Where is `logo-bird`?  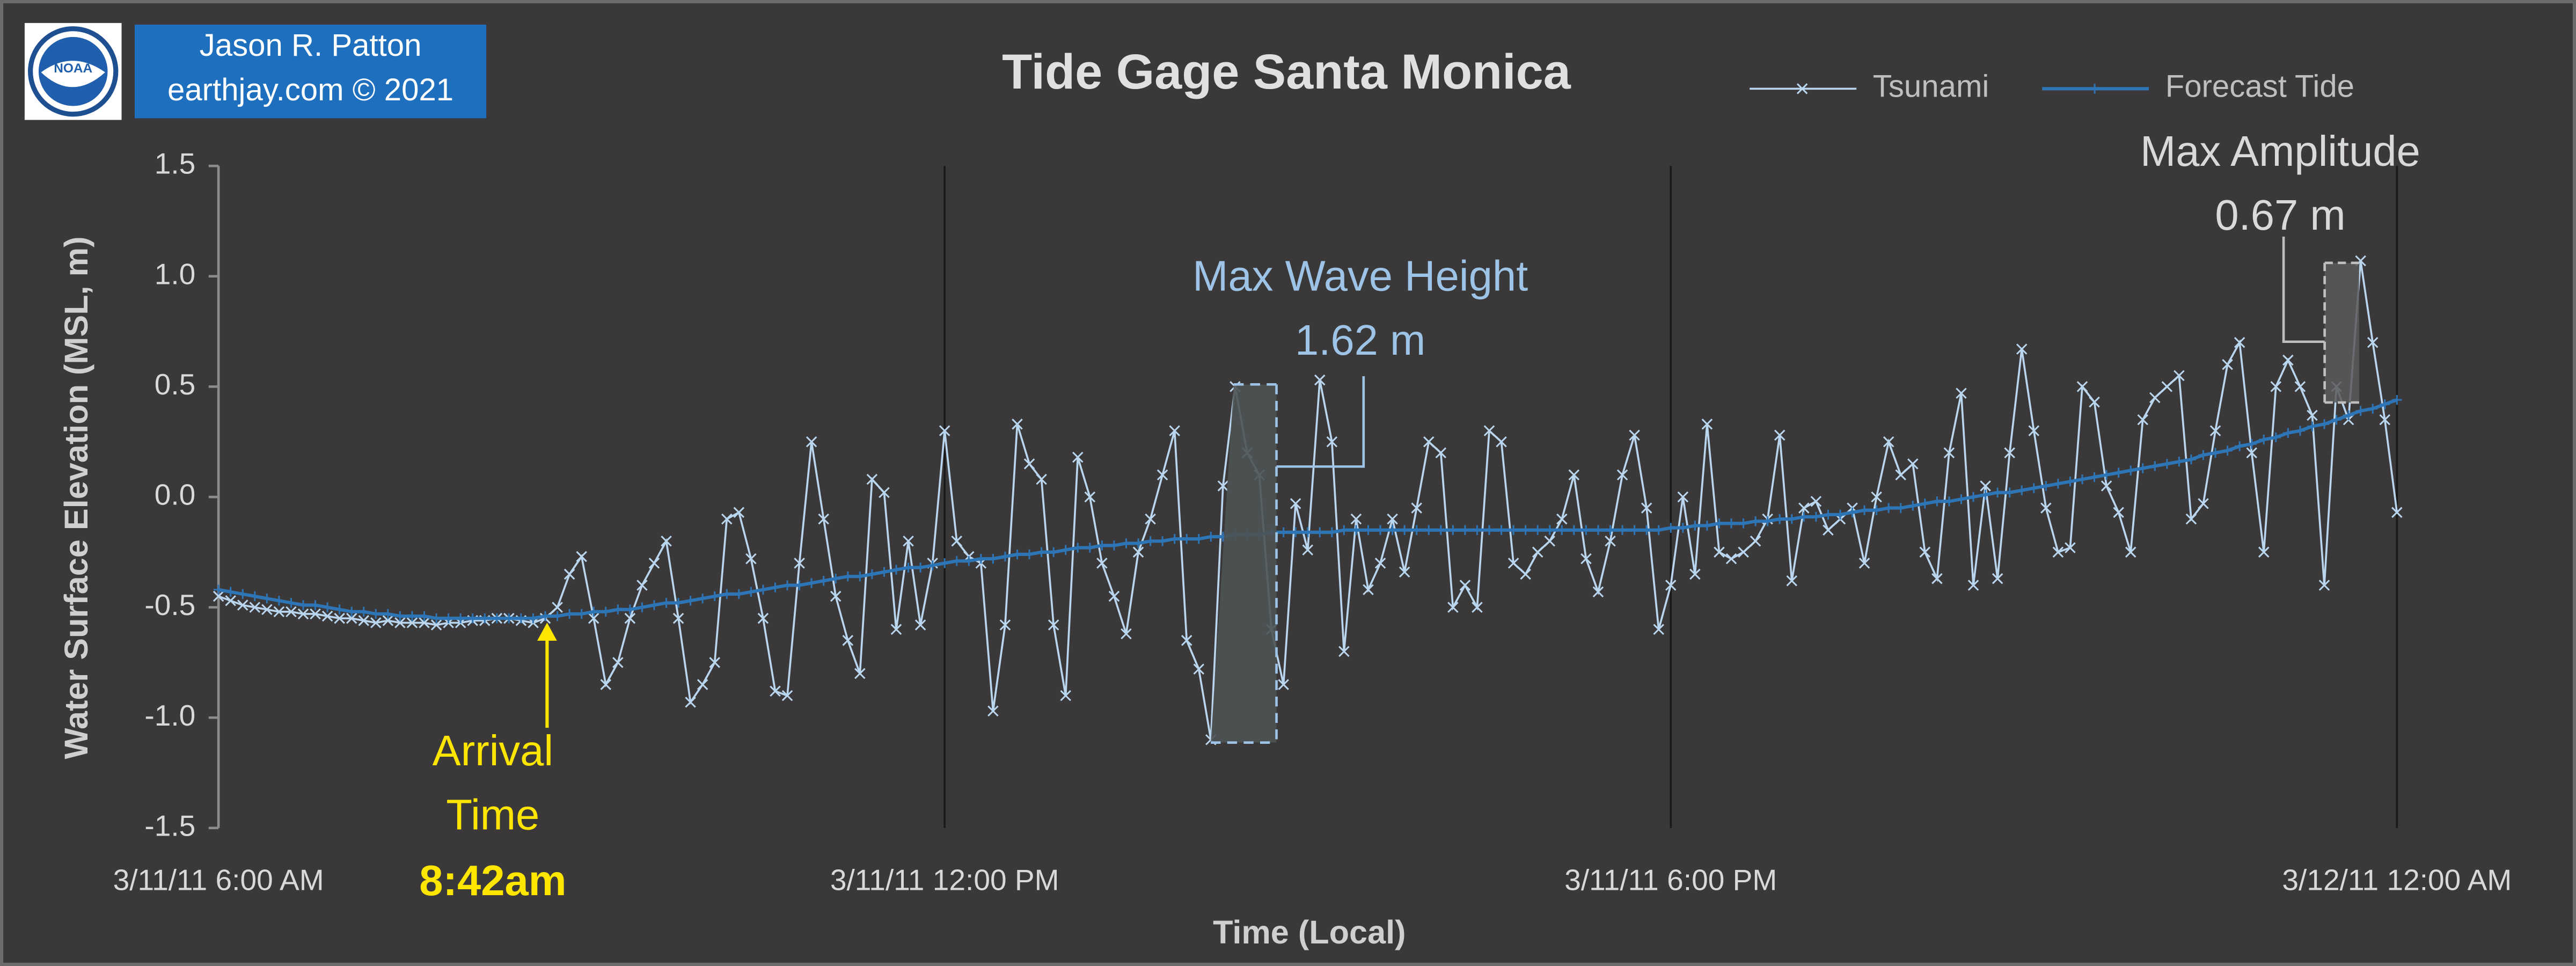 logo-bird is located at coordinates (73, 74).